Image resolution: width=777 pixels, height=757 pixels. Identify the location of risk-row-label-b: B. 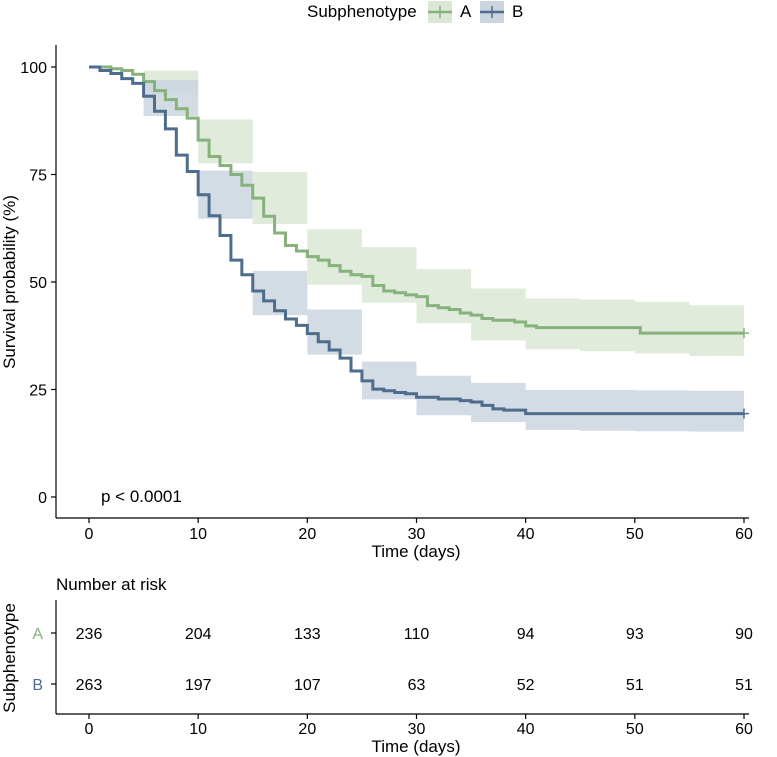
(37, 685).